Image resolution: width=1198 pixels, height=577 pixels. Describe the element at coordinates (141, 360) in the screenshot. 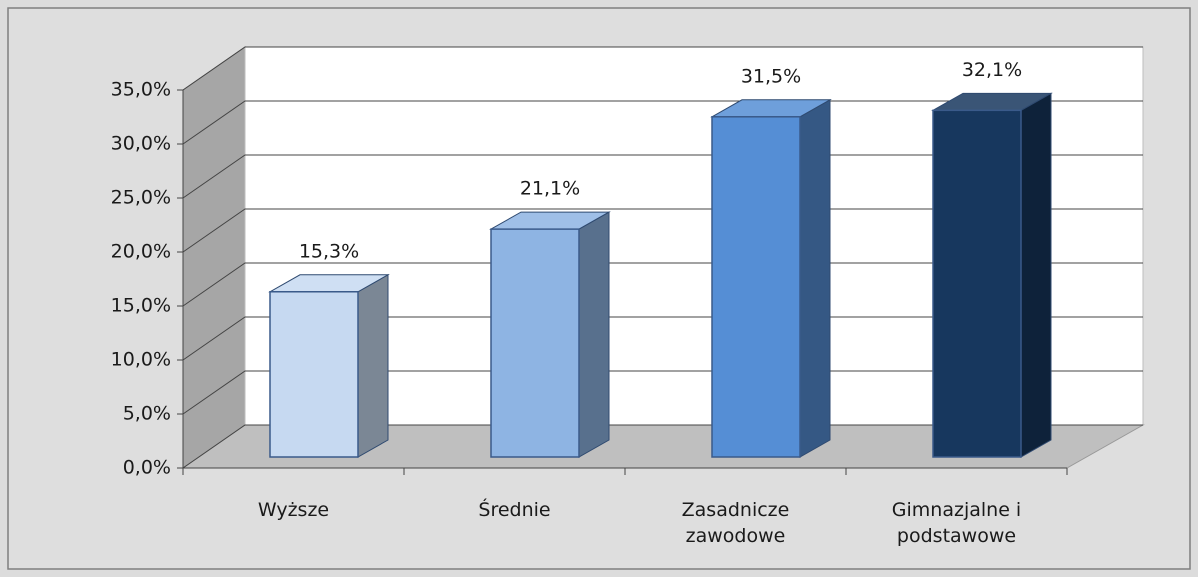

I see `y-tick-label: 10,0%` at that location.